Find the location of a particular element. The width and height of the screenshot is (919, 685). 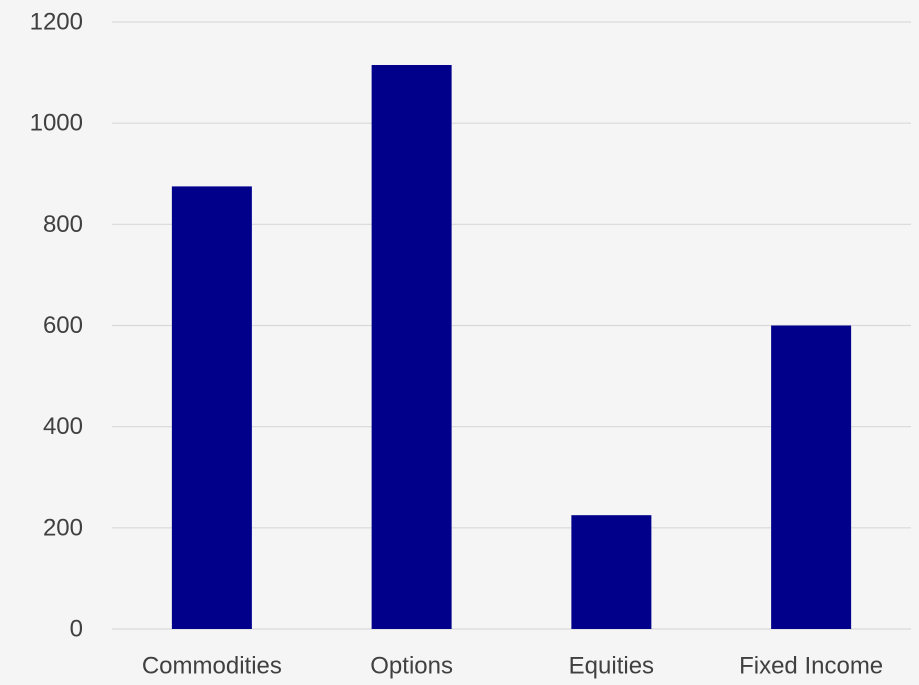

x-axis-tick-labels: Commodities Options Equities Fixed Income is located at coordinates (512, 666).